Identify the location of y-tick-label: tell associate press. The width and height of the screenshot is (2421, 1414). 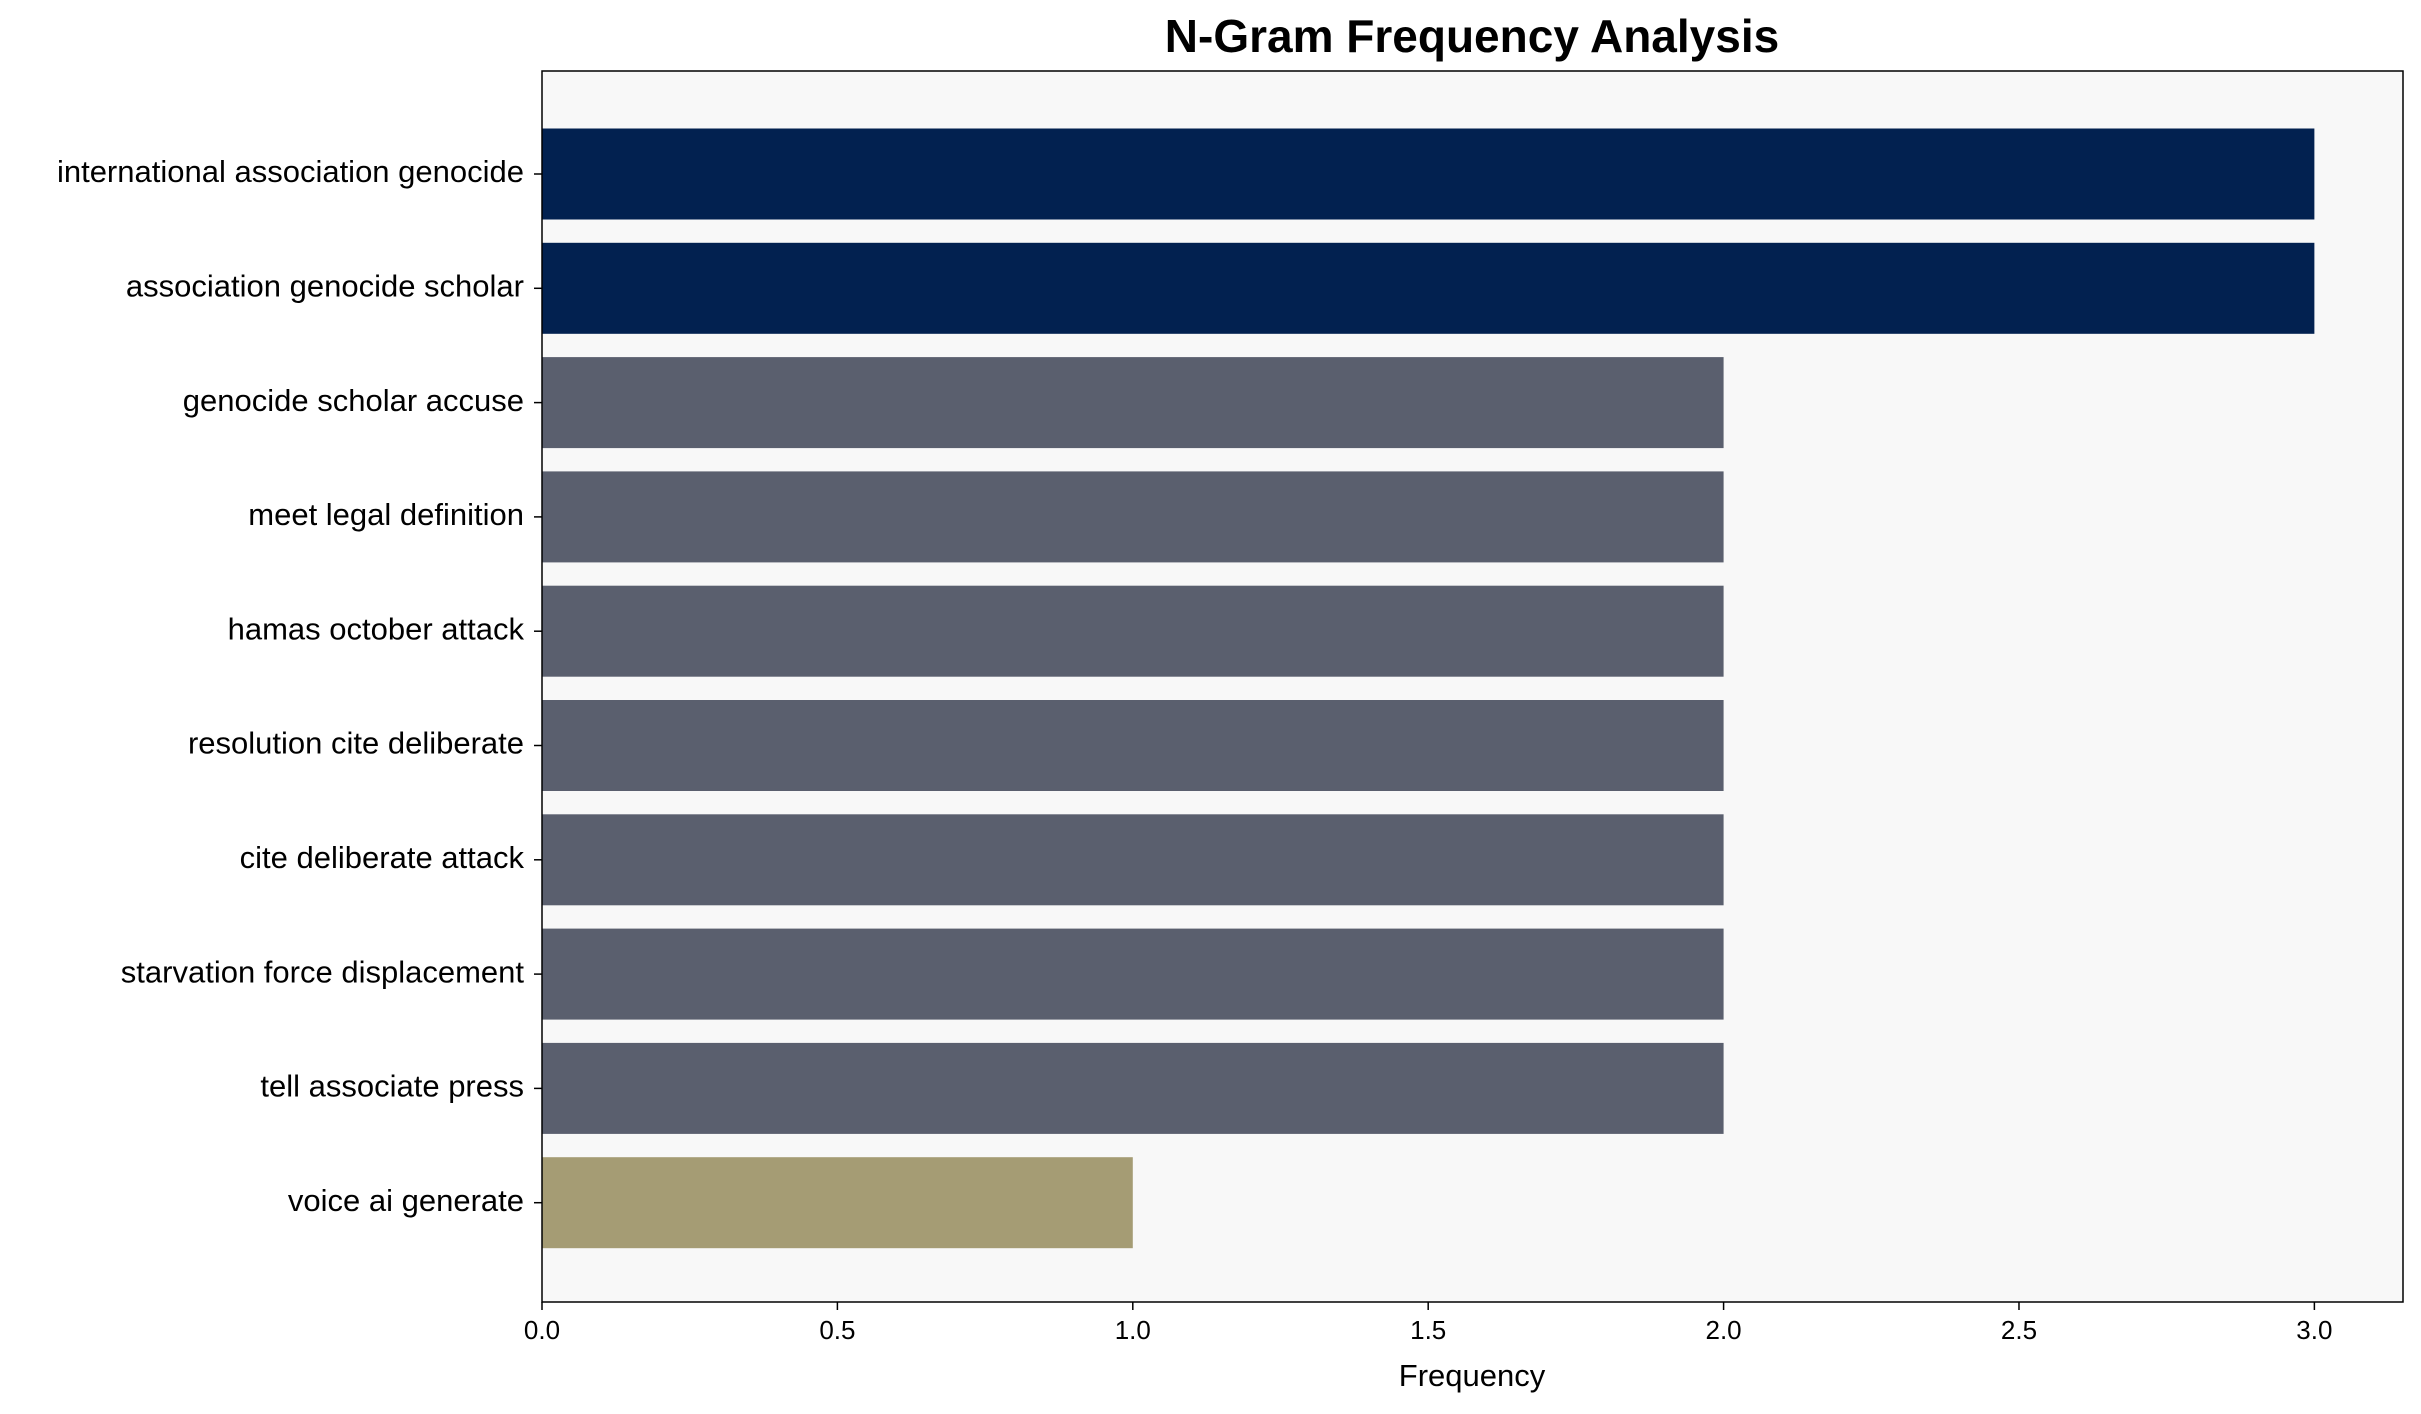
(392, 1086).